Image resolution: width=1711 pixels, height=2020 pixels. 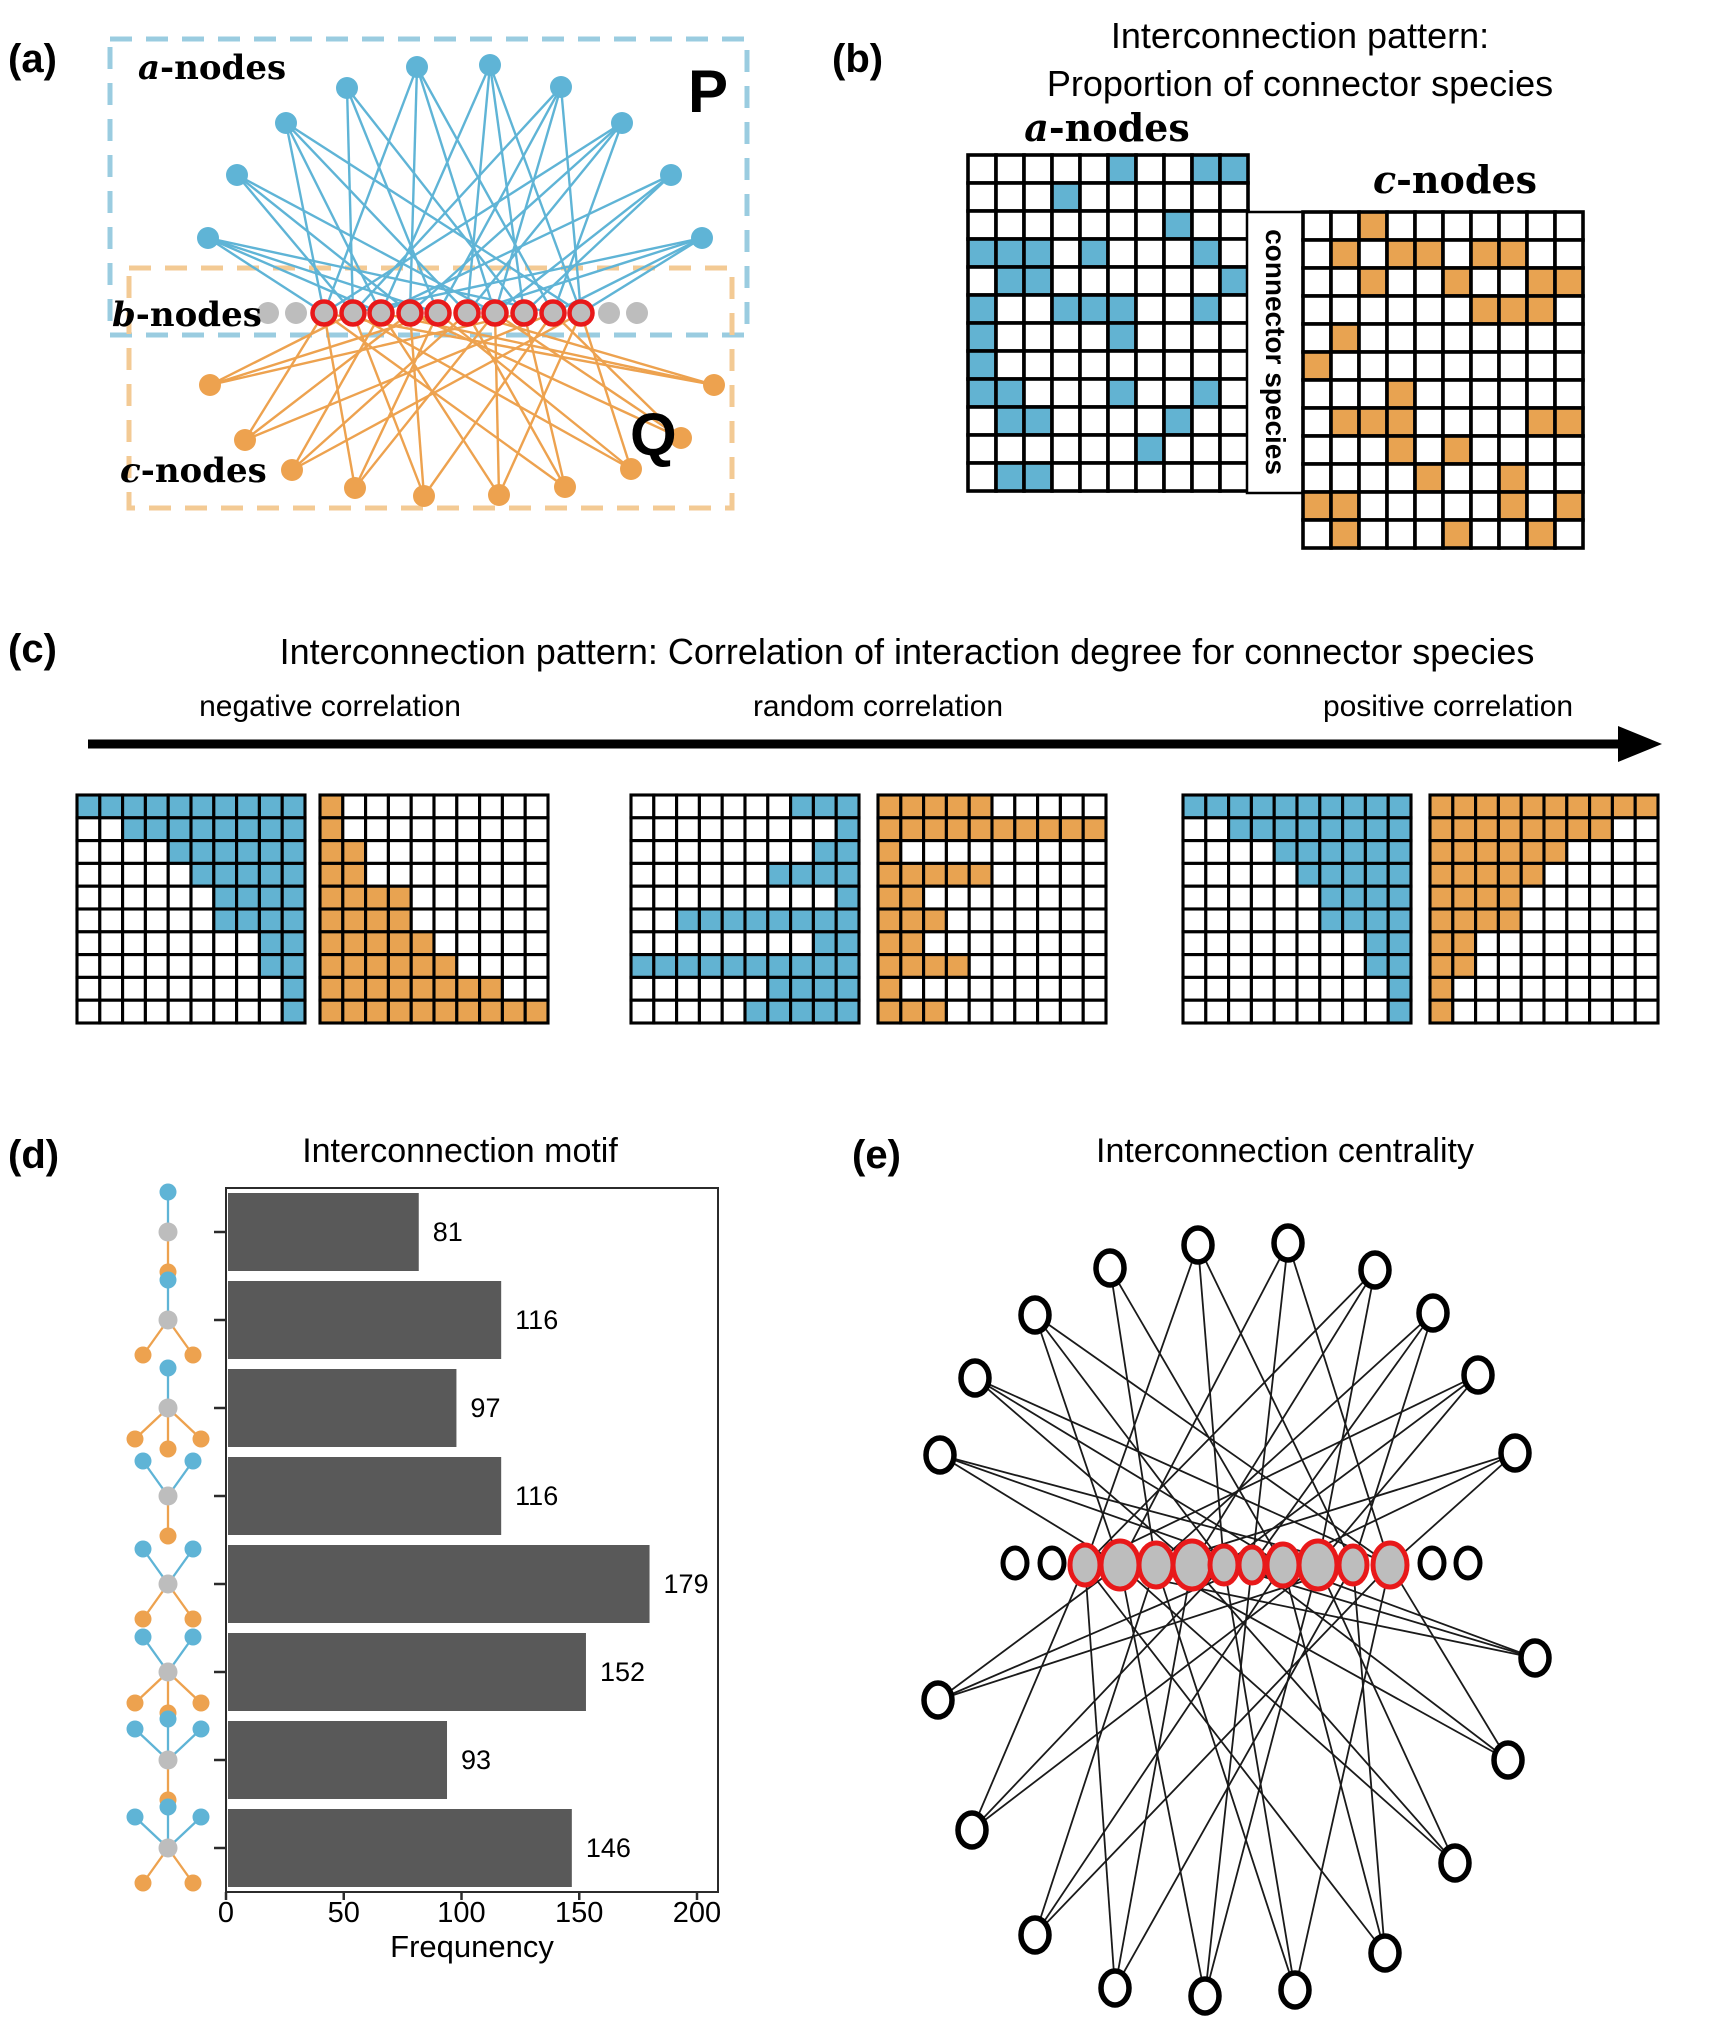 I want to click on x-tick-label: 100, so click(x=461, y=1913).